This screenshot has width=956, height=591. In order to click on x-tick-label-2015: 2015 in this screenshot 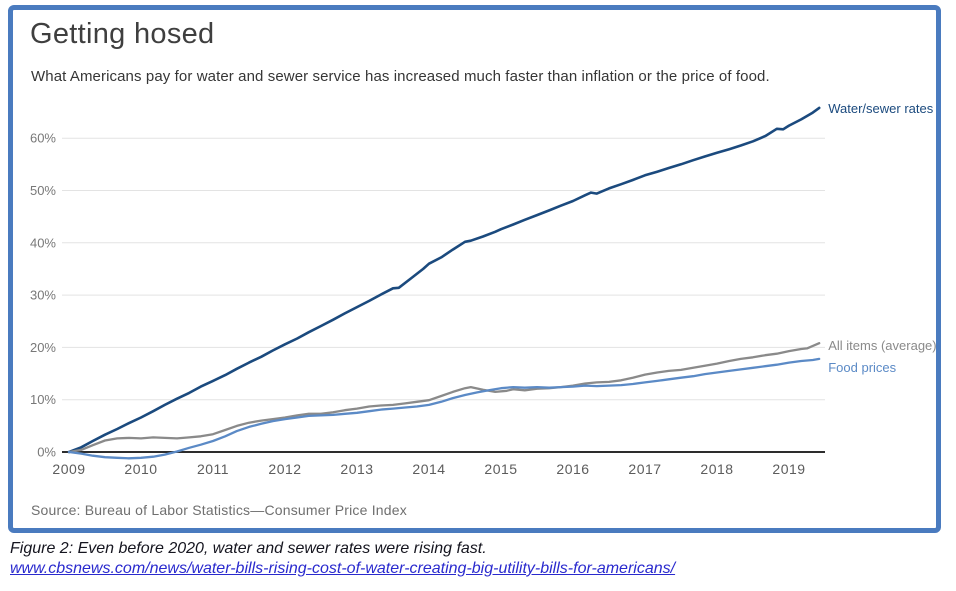, I will do `click(500, 469)`.